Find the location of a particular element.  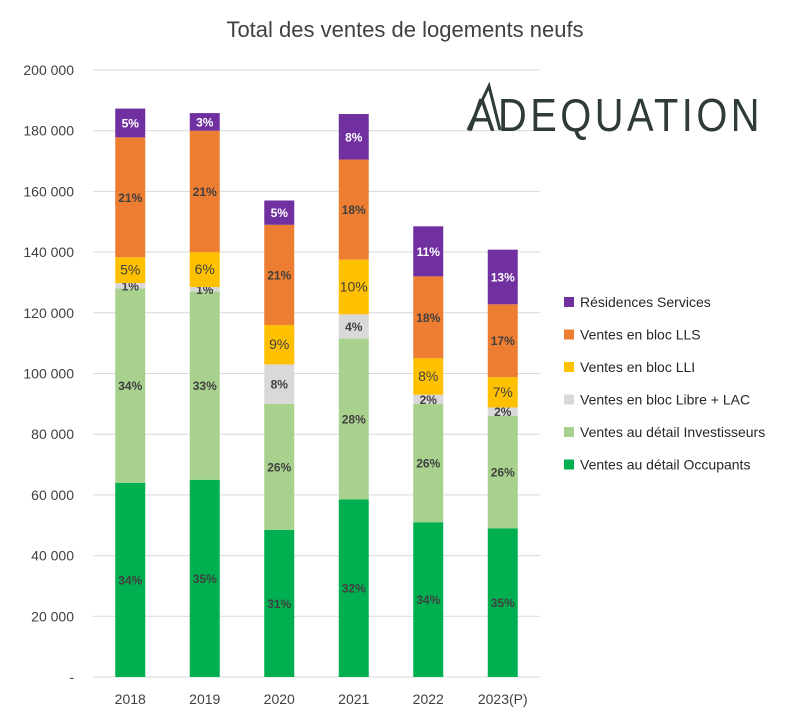

bar-data-label: 13% is located at coordinates (503, 277).